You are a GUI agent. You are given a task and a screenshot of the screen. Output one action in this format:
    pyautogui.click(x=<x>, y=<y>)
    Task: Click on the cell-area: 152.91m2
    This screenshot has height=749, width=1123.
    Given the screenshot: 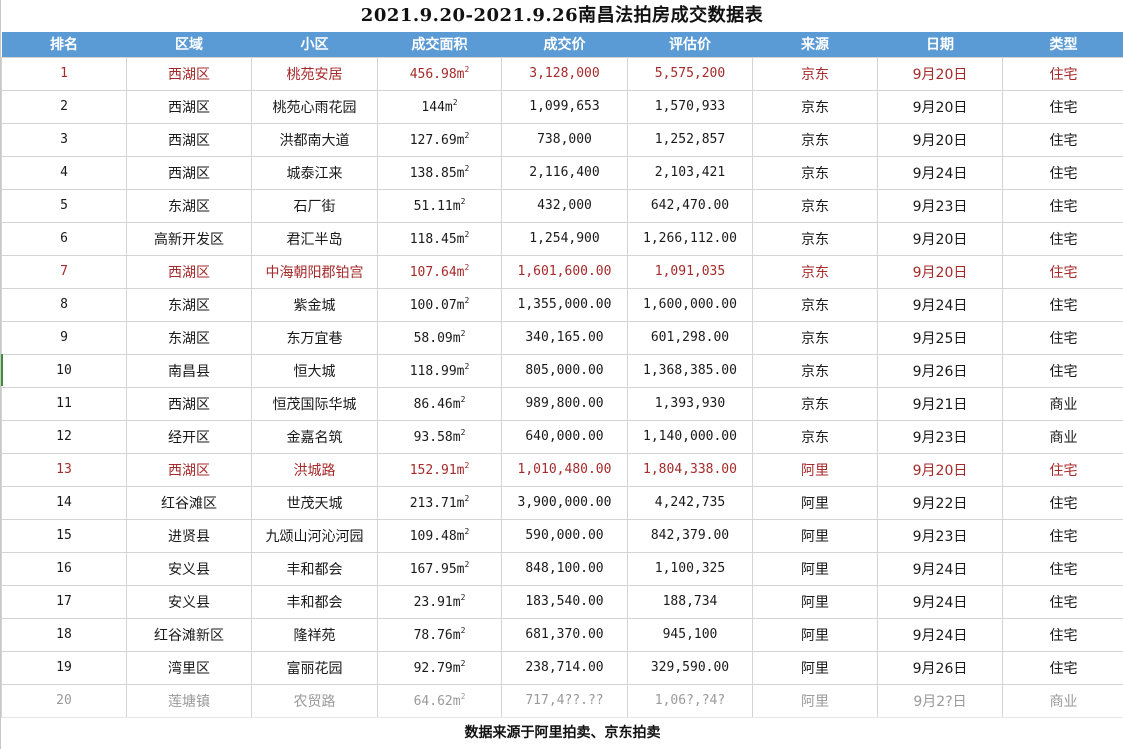 What is the action you would take?
    pyautogui.click(x=439, y=469)
    